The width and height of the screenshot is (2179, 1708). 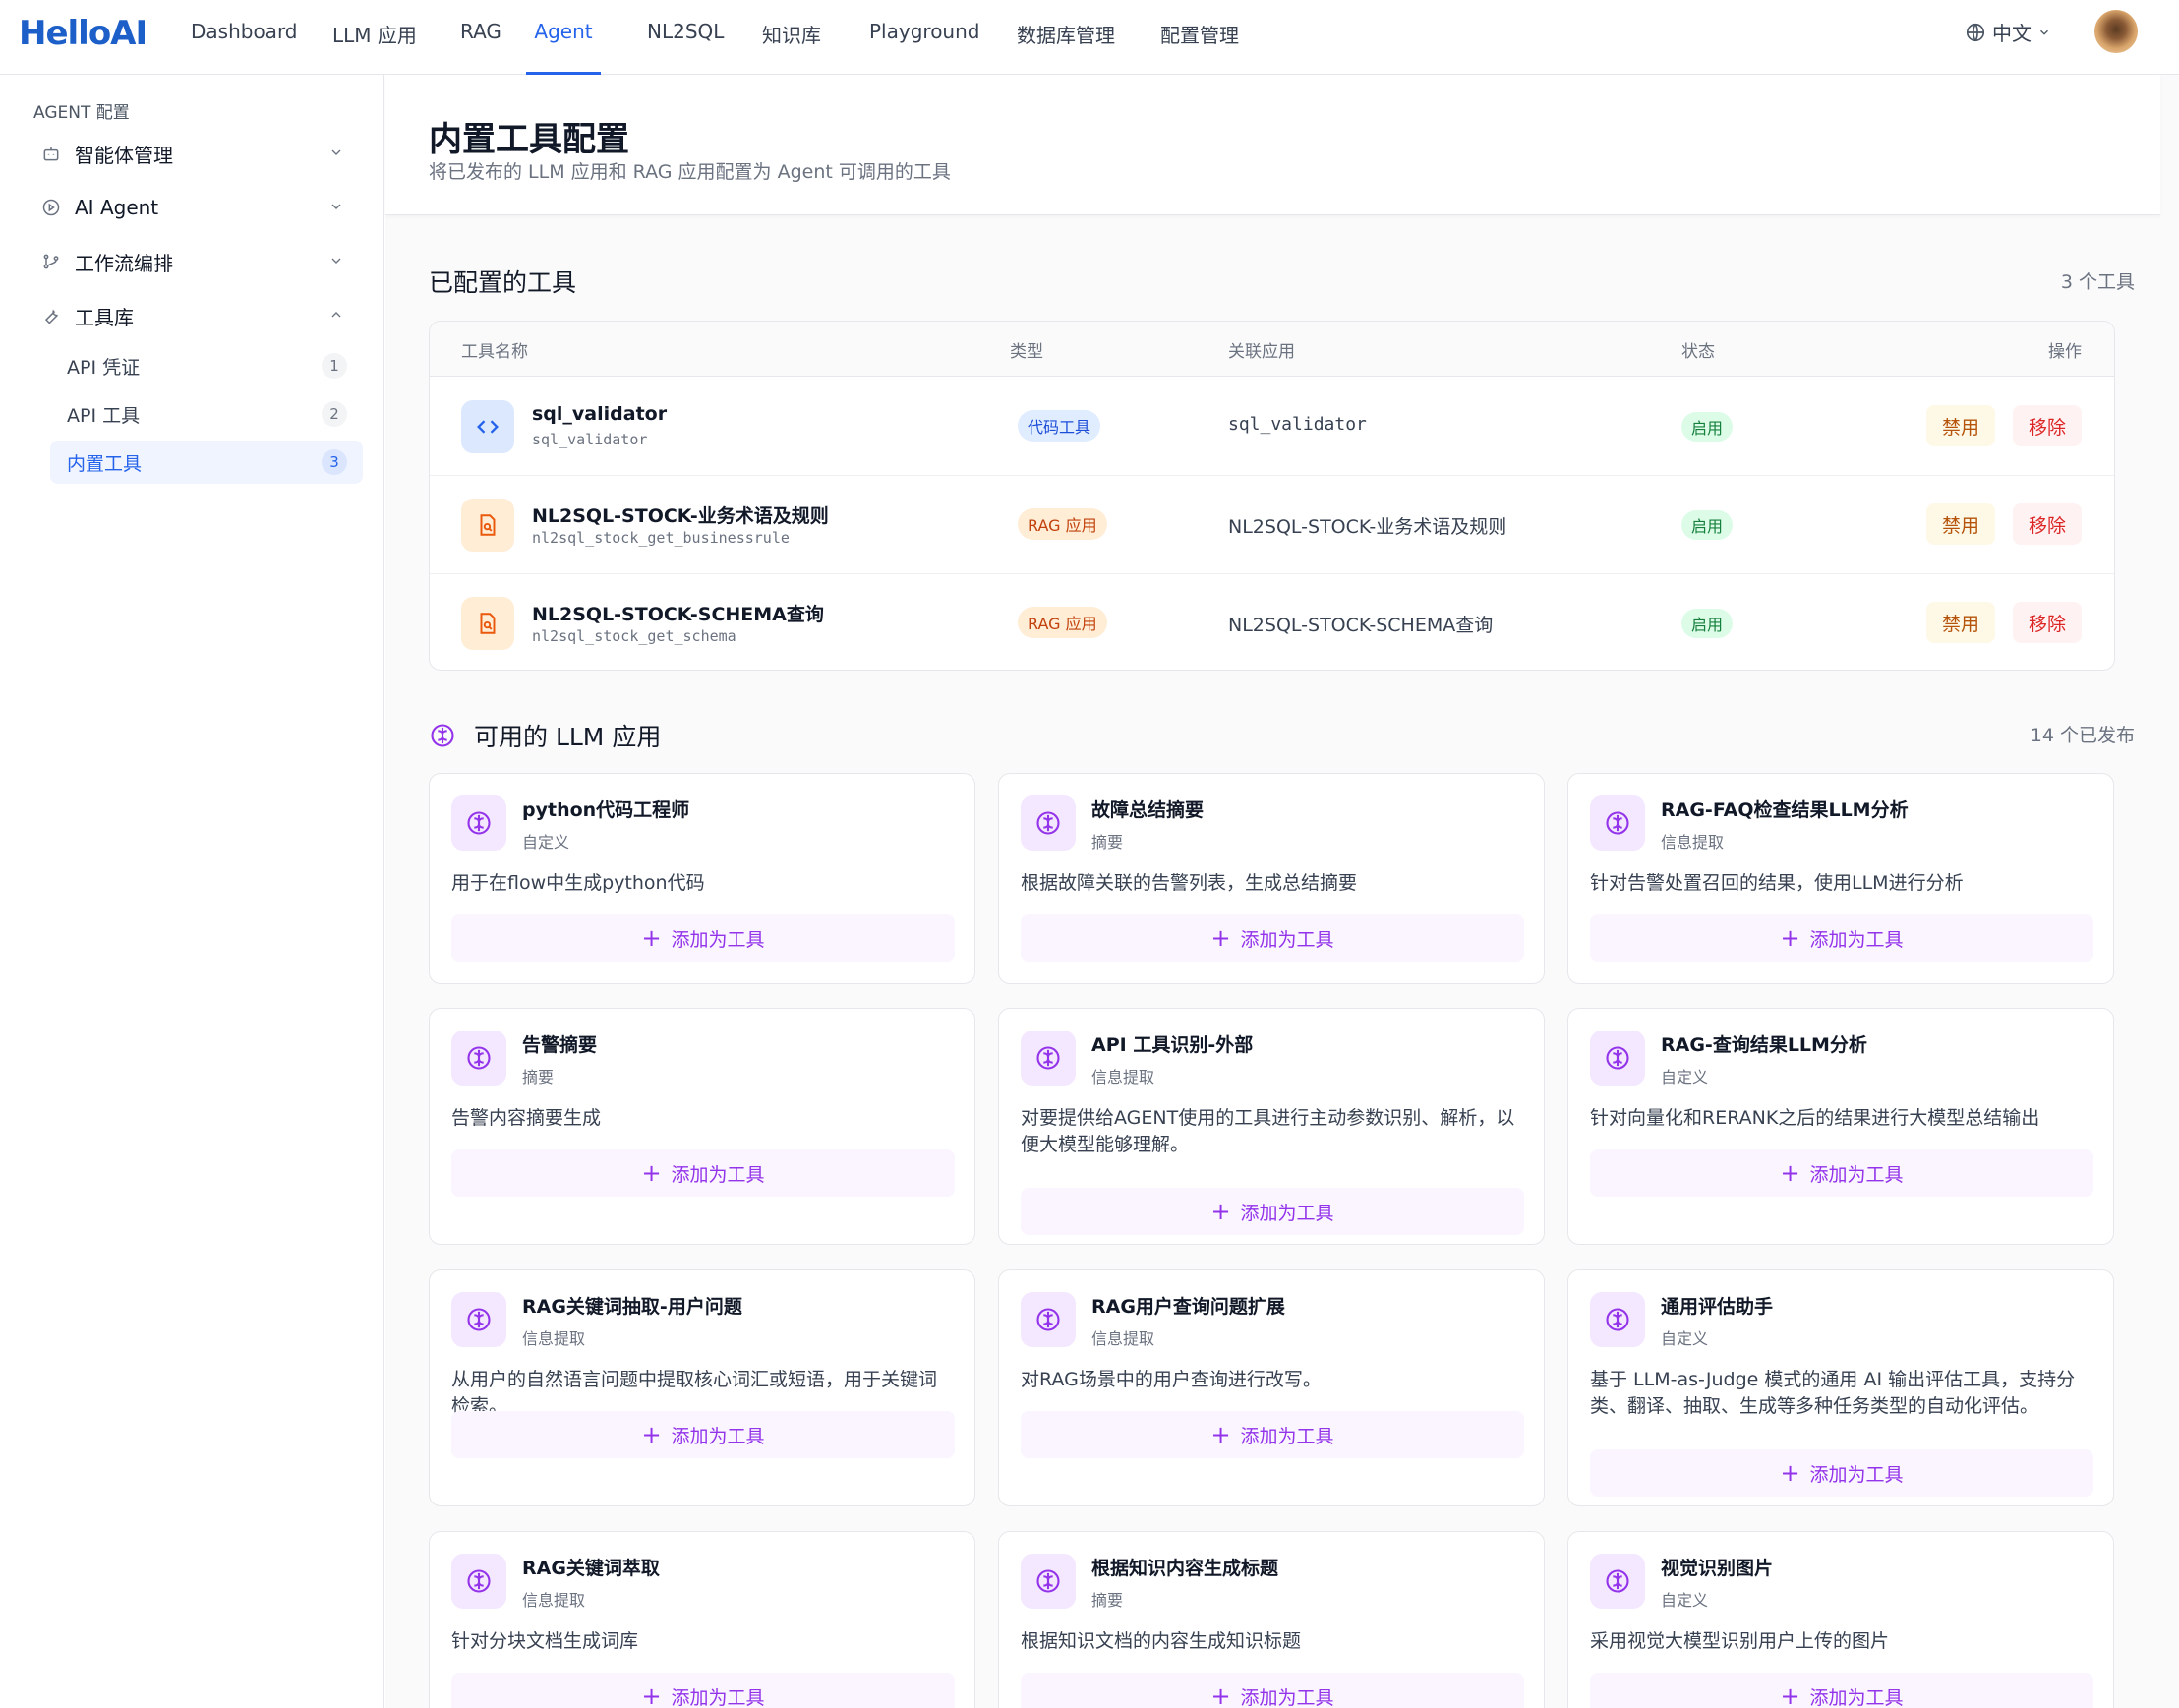 What do you see at coordinates (206, 463) in the screenshot?
I see `sidebar-subitem-builtin-tools: 内置工具 3` at bounding box center [206, 463].